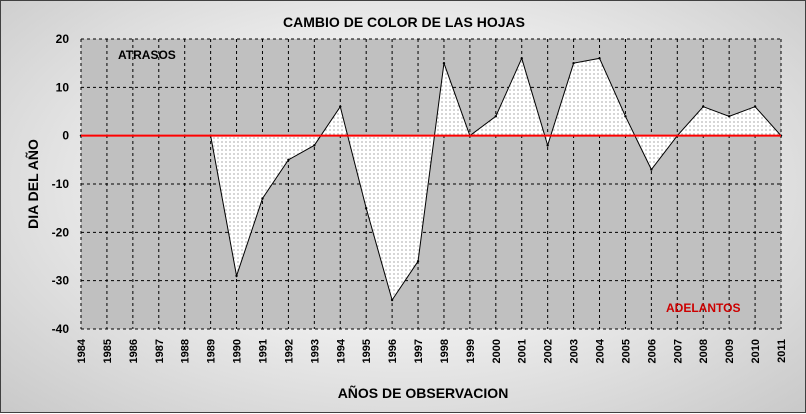 This screenshot has width=806, height=414. Describe the element at coordinates (575, 351) in the screenshot. I see `x-tick-label: 2003` at that location.